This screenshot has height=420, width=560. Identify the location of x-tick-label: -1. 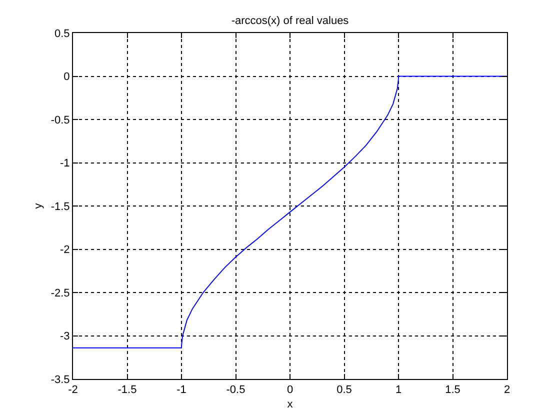
(181, 390).